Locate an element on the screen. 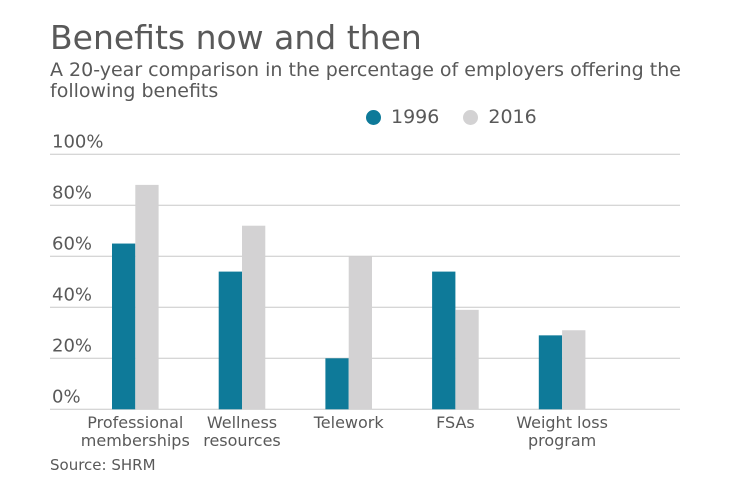 This screenshot has width=740, height=482. x-tick-label: Professional memberships is located at coordinates (135, 431).